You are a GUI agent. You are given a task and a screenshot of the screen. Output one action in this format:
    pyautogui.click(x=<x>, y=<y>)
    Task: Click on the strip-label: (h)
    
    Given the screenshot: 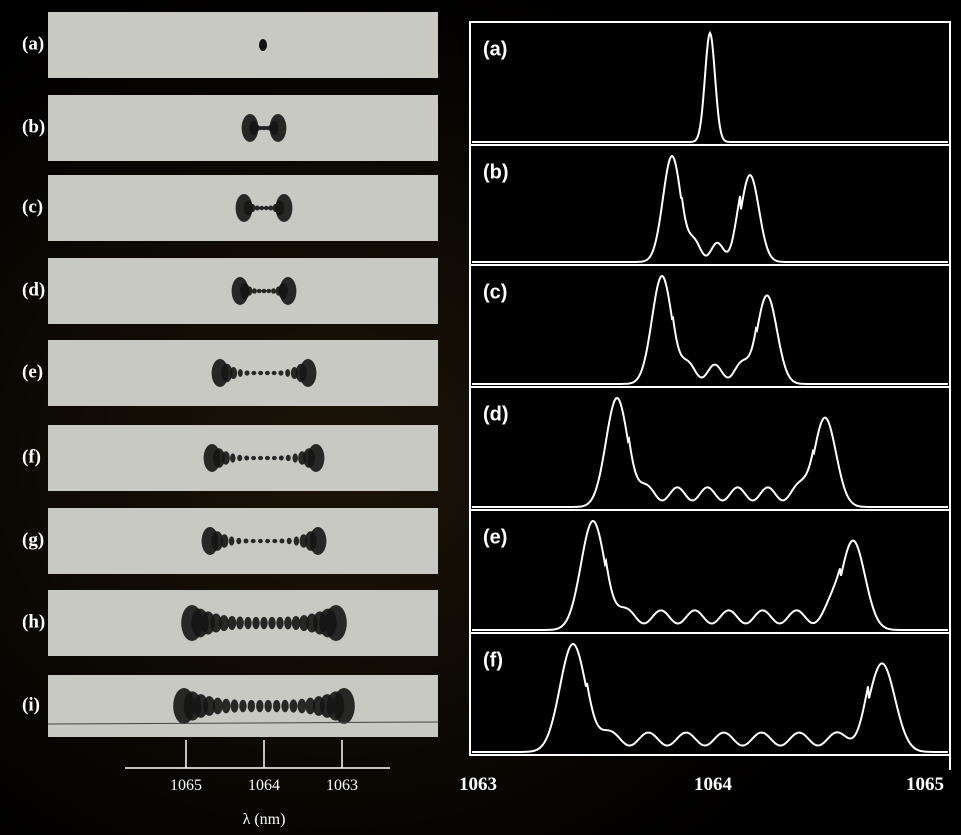 What is the action you would take?
    pyautogui.click(x=33, y=621)
    